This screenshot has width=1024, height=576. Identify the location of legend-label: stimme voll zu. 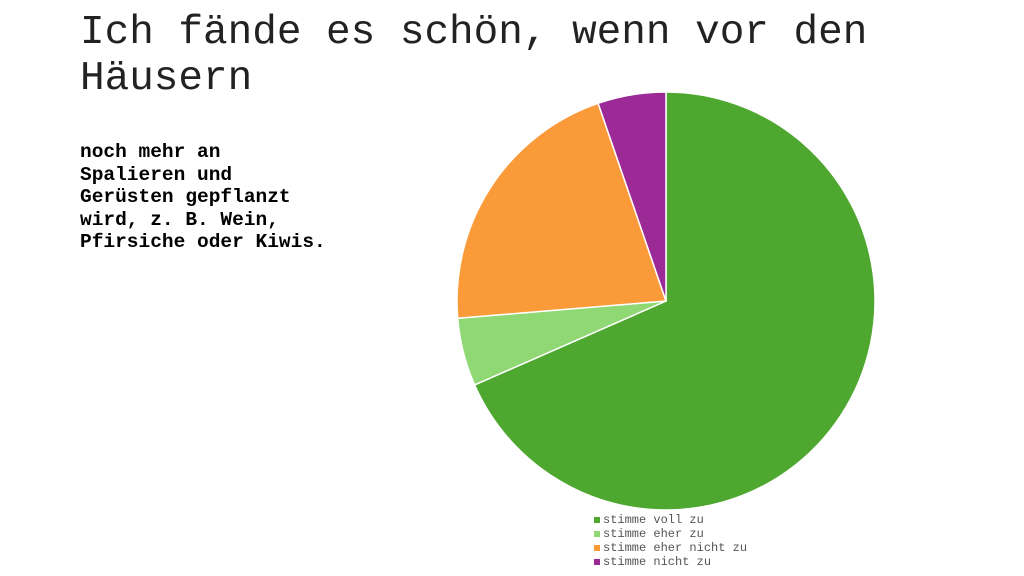
(653, 520).